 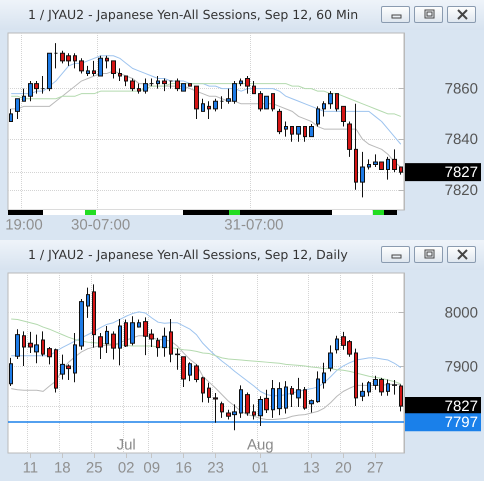 What do you see at coordinates (375, 468) in the screenshot?
I see `x-tick-label: 27` at bounding box center [375, 468].